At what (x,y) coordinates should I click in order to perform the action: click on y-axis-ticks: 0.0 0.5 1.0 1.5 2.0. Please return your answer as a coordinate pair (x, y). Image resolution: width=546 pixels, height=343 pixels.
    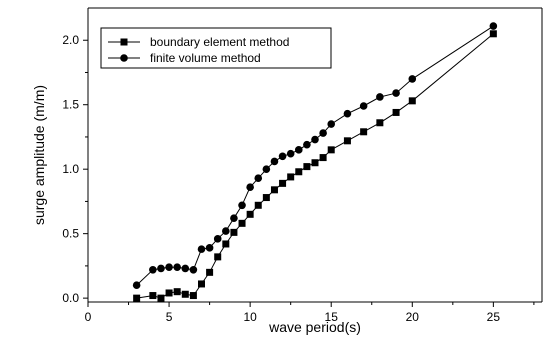
    Looking at the image, I should click on (75, 169).